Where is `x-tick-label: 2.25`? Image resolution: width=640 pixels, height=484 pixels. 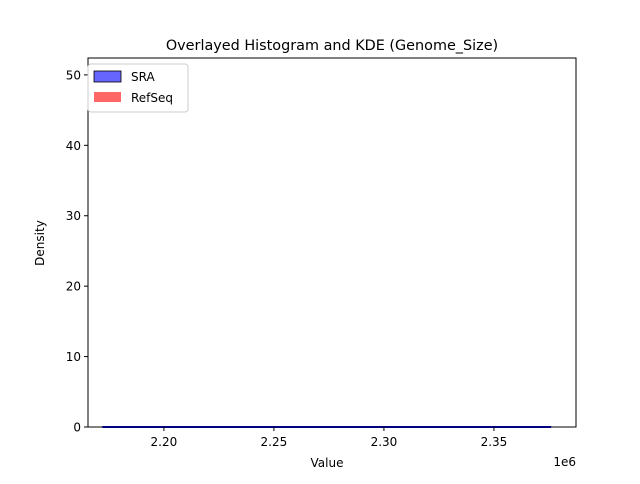
x-tick-label: 2.25 is located at coordinates (274, 442).